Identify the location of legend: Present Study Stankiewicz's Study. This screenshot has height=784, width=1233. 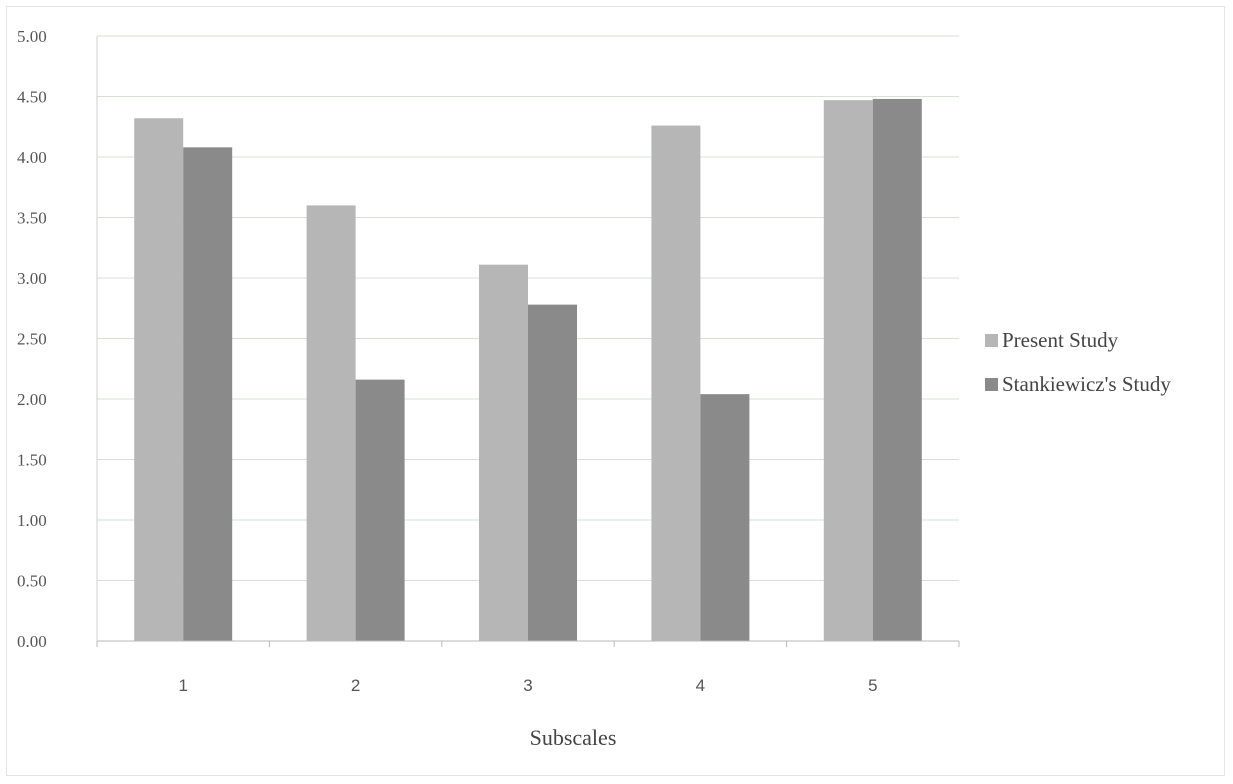
(1107, 362).